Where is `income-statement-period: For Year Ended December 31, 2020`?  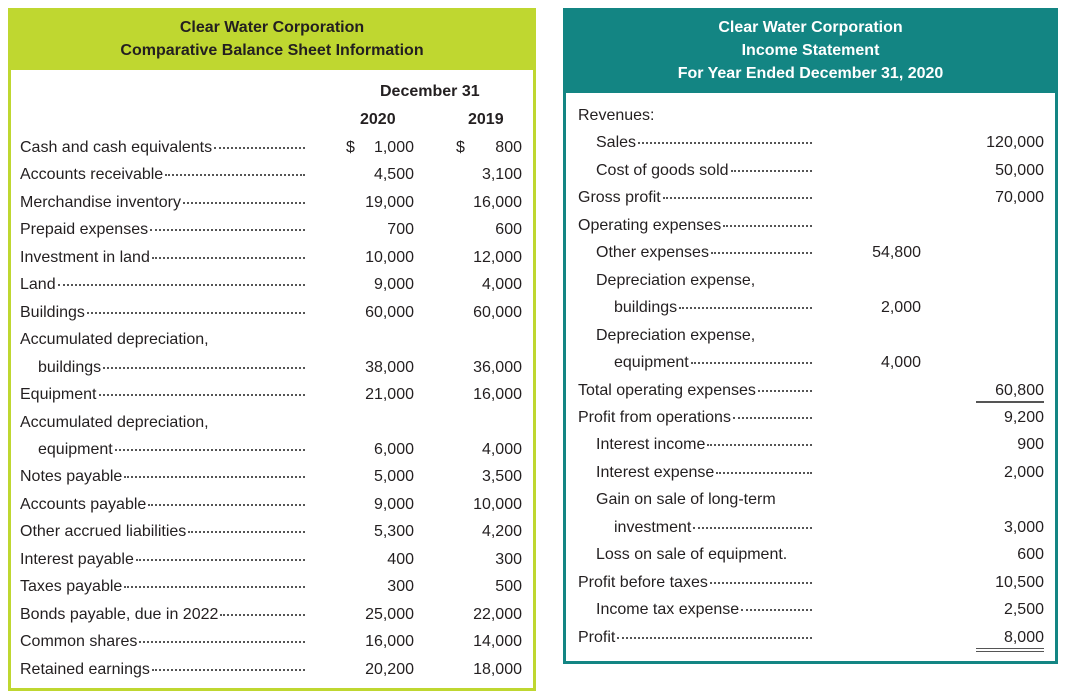 income-statement-period: For Year Ended December 31, 2020 is located at coordinates (810, 73).